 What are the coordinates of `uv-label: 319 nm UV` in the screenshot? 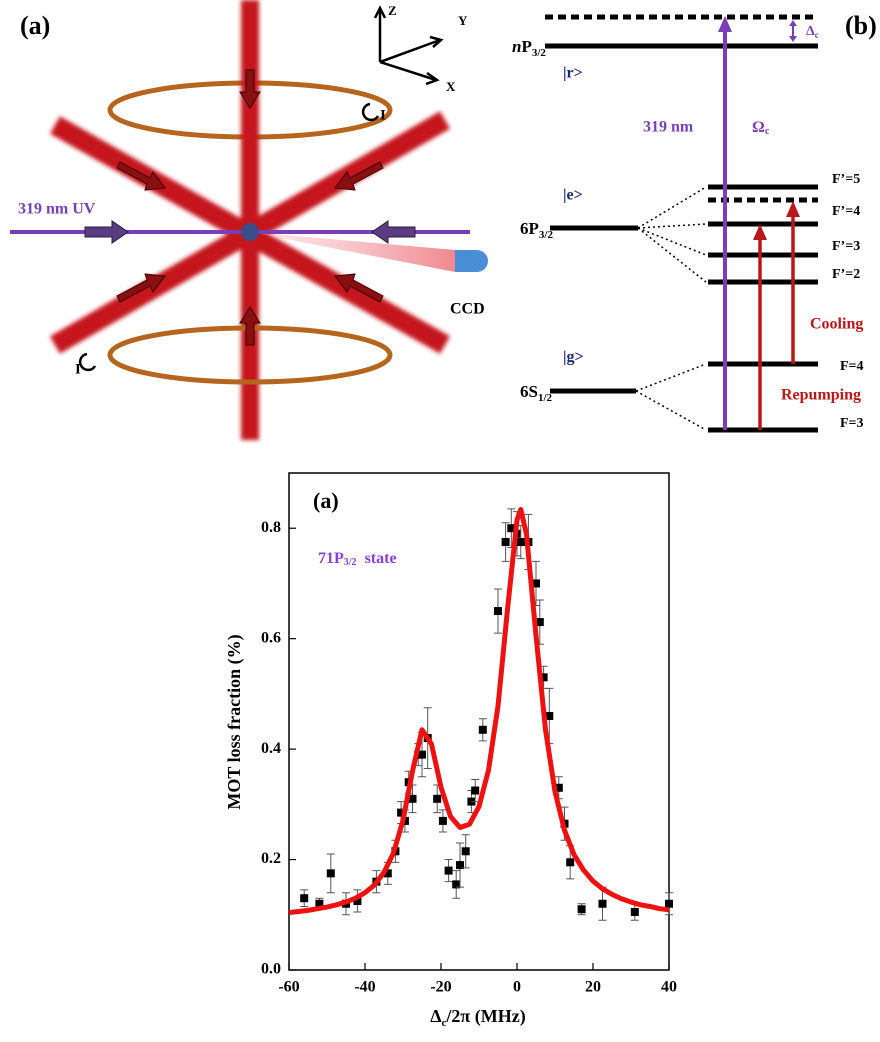 It's located at (57, 209).